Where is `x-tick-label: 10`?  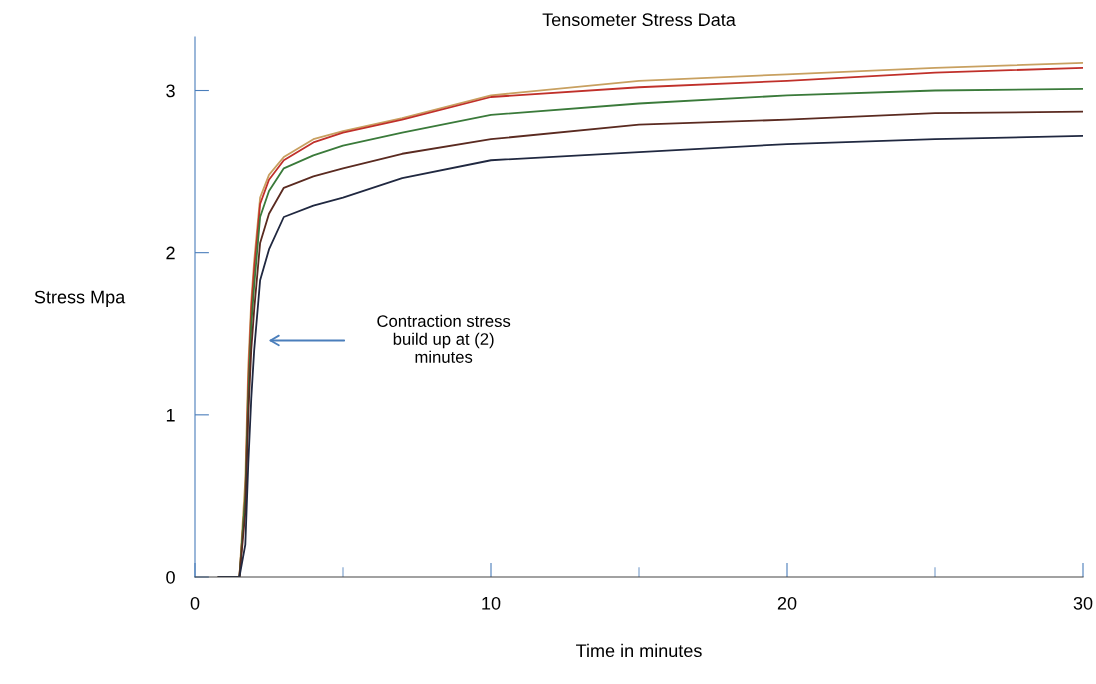
x-tick-label: 10 is located at coordinates (491, 603).